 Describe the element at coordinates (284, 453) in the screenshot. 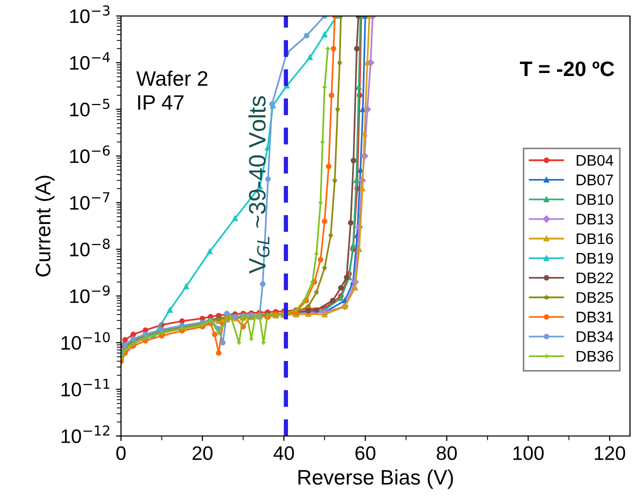

I see `x-tick-label: 40` at that location.